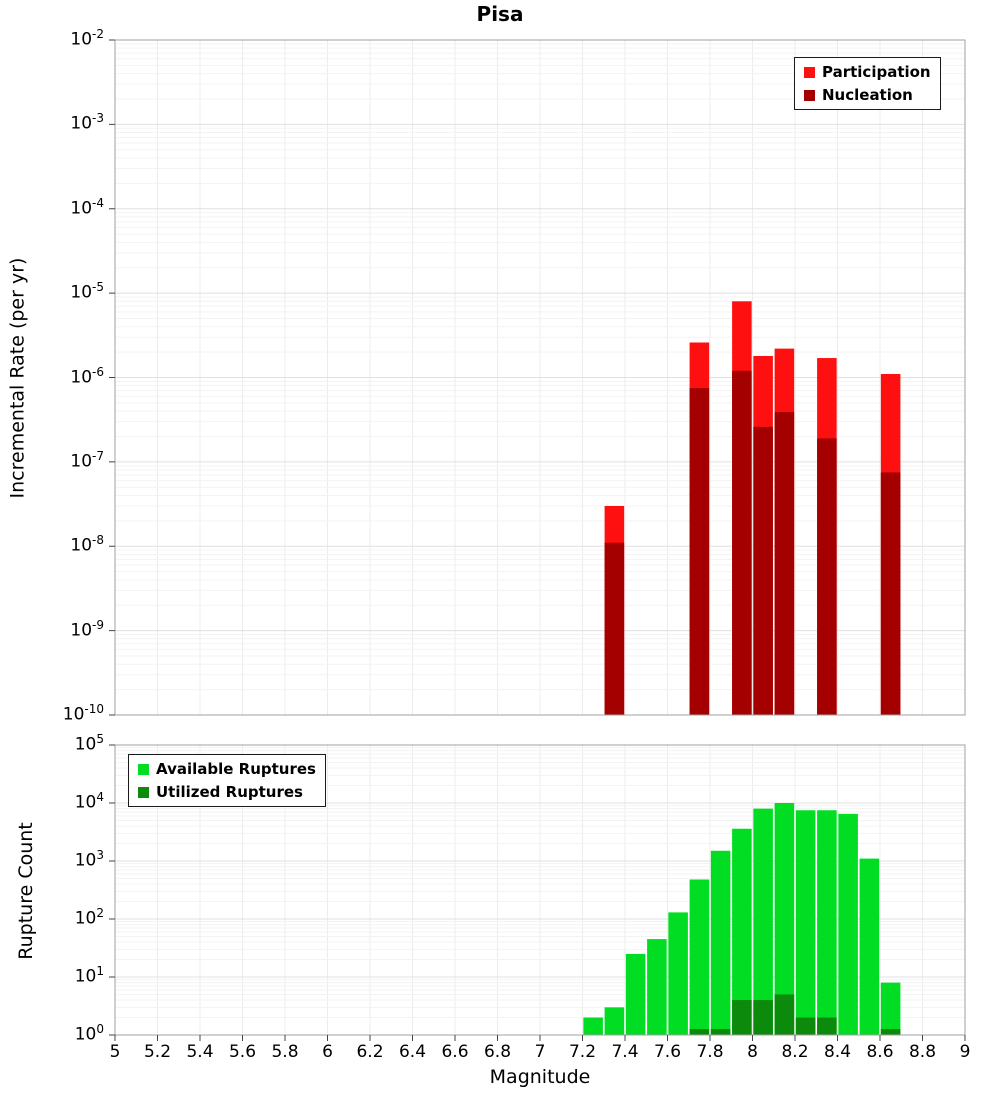 Image resolution: width=1000 pixels, height=1100 pixels. I want to click on legend-label-nucleation: Nucleation, so click(867, 95).